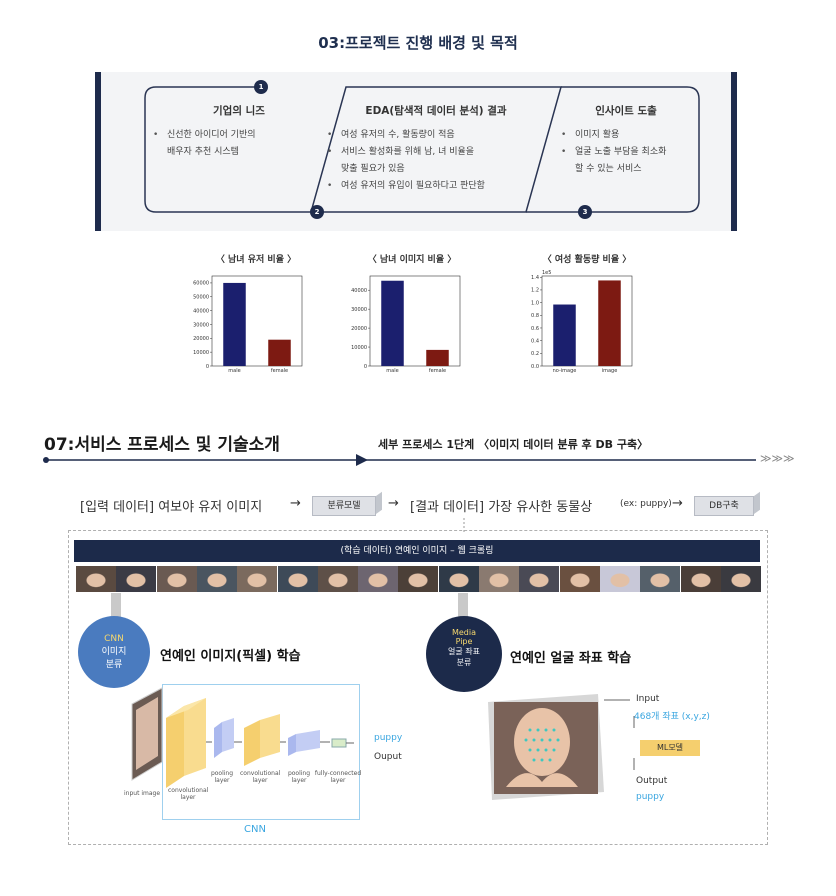 This screenshot has width=836, height=896. Describe the element at coordinates (114, 639) in the screenshot. I see `cnn-circle-line1: CNN` at that location.